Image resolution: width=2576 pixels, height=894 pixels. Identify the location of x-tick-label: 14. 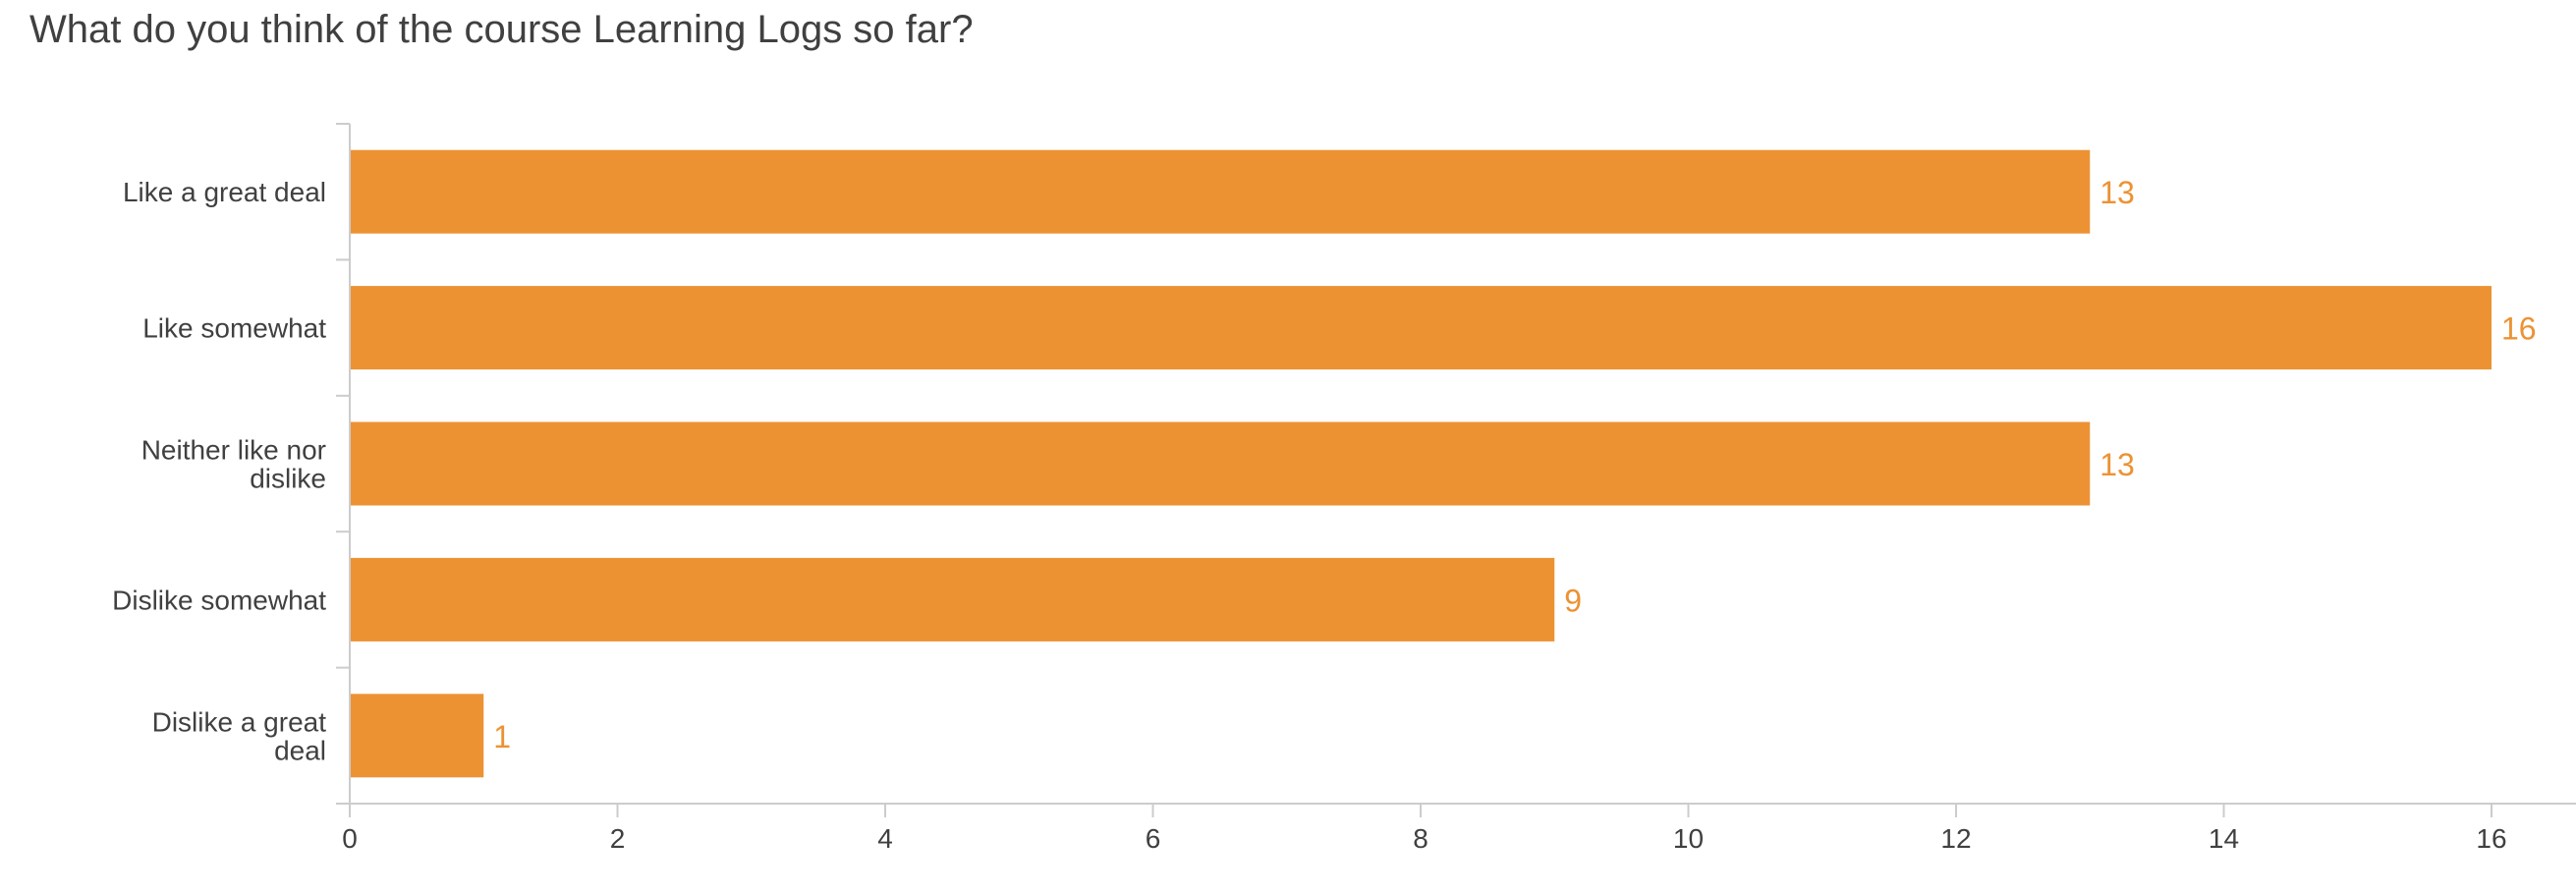
(2224, 838).